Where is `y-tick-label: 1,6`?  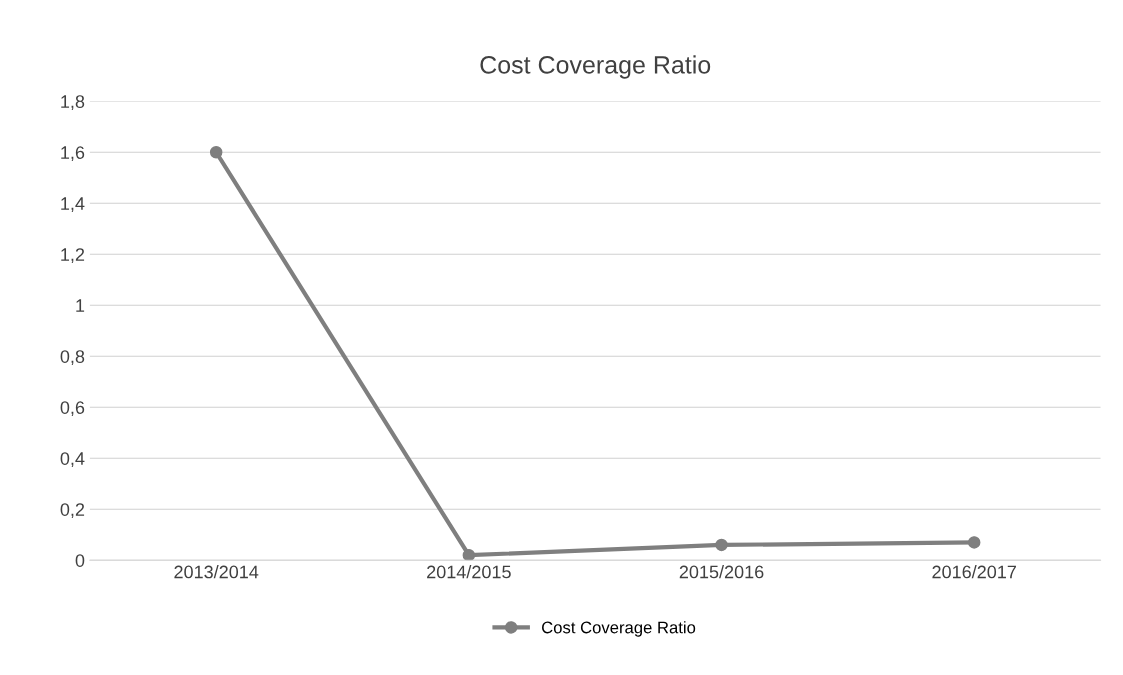 y-tick-label: 1,6 is located at coordinates (73, 154).